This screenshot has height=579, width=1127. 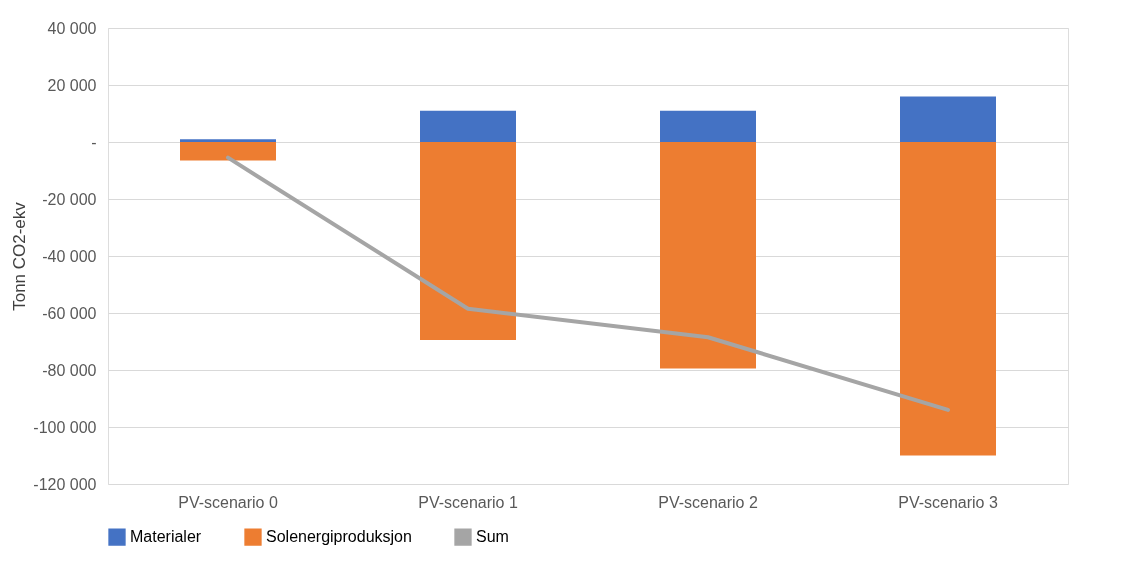 I want to click on x-tick-label: PV-scenario 0, so click(x=228, y=502).